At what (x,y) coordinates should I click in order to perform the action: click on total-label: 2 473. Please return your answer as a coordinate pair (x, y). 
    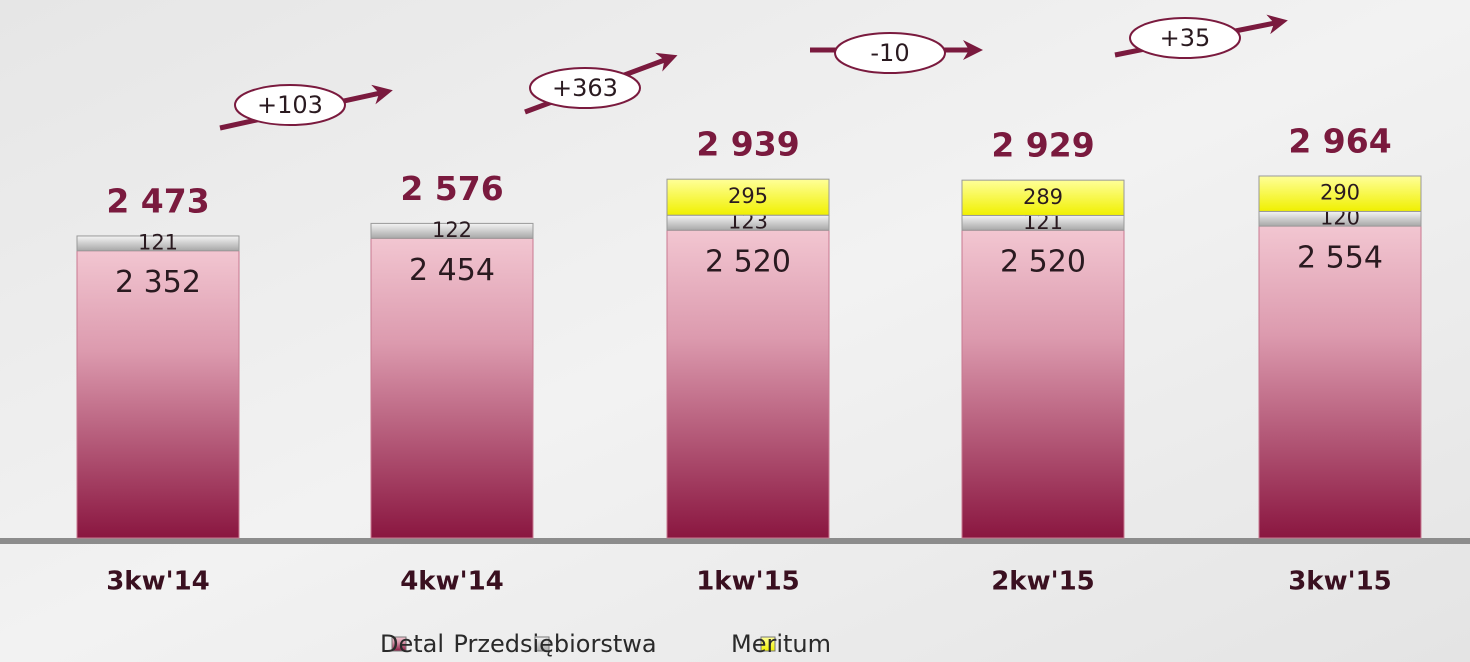
    Looking at the image, I should click on (157, 200).